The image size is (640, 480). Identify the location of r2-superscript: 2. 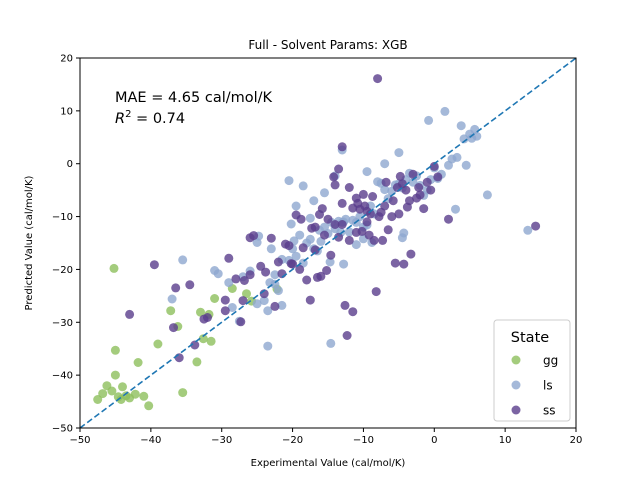
(128, 114).